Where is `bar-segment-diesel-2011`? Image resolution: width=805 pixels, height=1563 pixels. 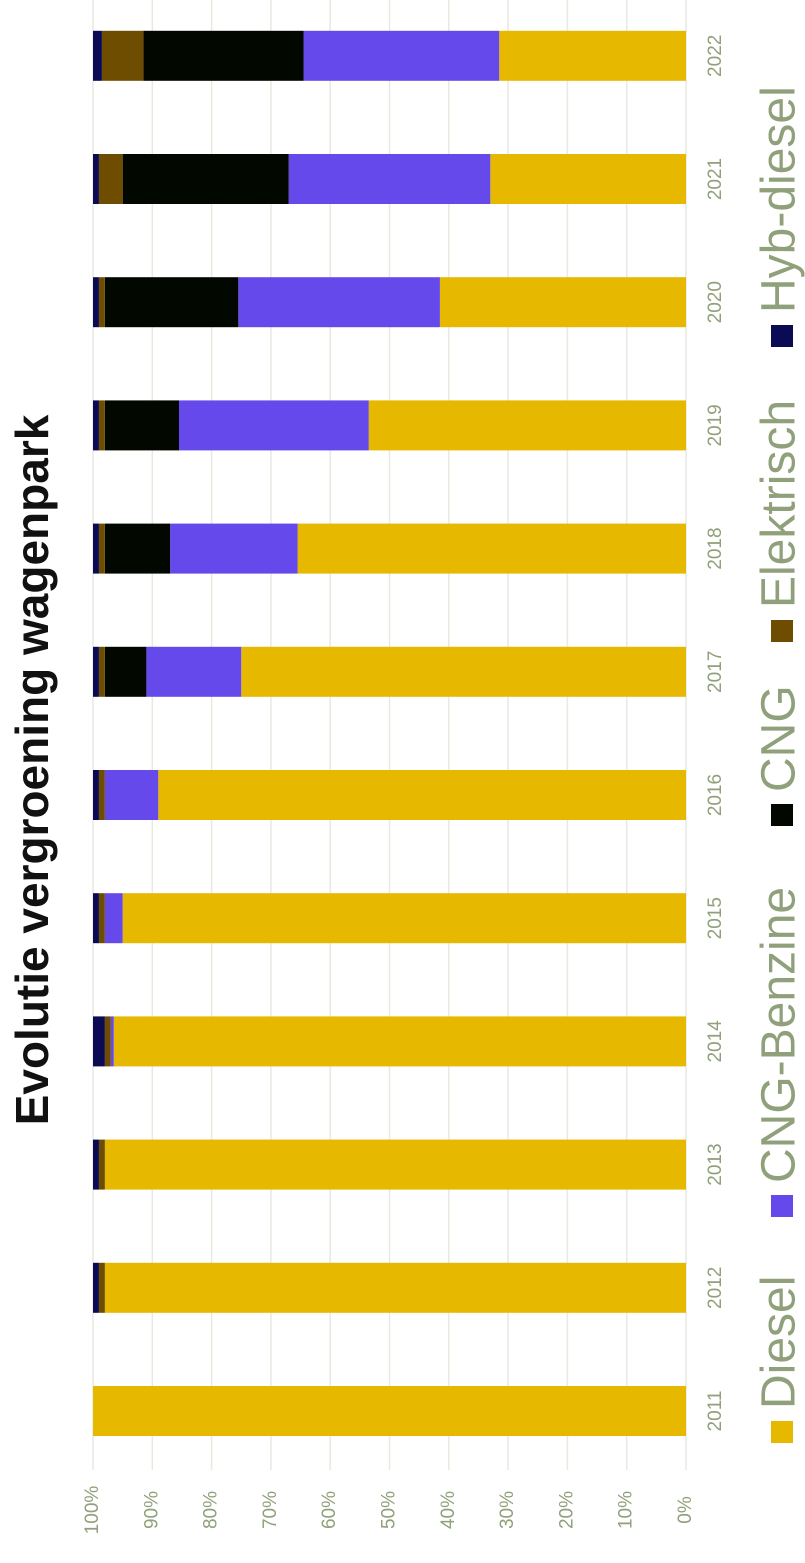 bar-segment-diesel-2011 is located at coordinates (389, 1411).